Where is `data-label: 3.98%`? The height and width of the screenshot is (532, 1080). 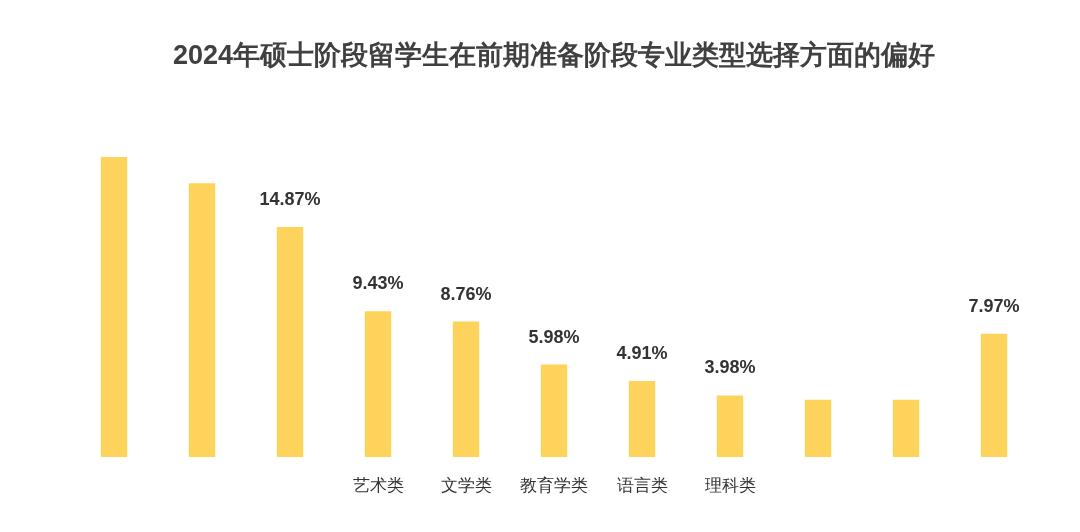
data-label: 3.98% is located at coordinates (730, 367).